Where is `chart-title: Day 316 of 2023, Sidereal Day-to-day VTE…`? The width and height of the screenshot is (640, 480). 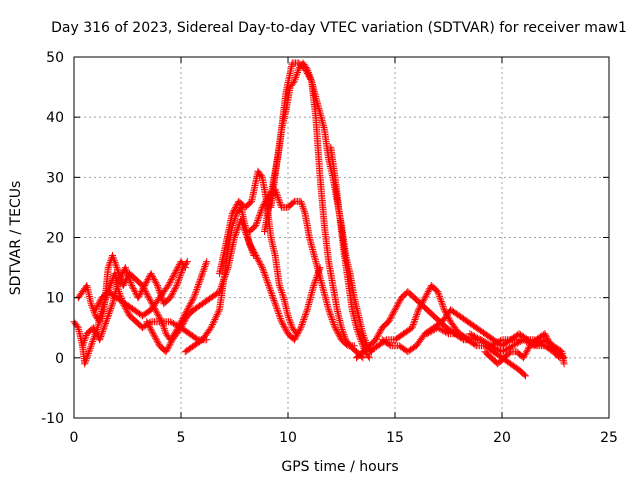 chart-title: Day 316 of 2023, Sidereal Day-to-day VTE… is located at coordinates (339, 28).